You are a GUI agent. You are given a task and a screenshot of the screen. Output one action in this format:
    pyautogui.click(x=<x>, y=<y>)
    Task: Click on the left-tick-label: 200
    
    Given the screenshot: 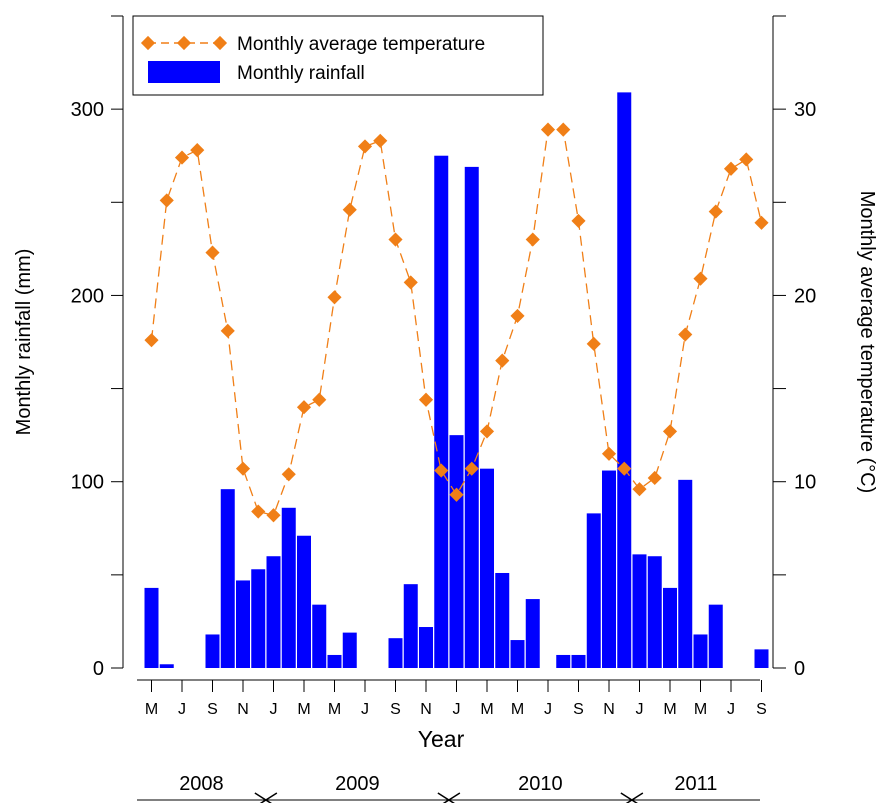 What is the action you would take?
    pyautogui.click(x=87, y=296)
    